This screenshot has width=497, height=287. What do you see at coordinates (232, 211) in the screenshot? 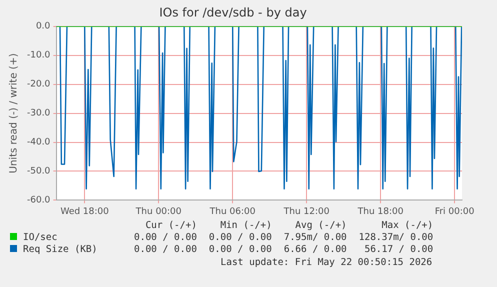
I see `x-tick-label: Thu 06:00` at bounding box center [232, 211].